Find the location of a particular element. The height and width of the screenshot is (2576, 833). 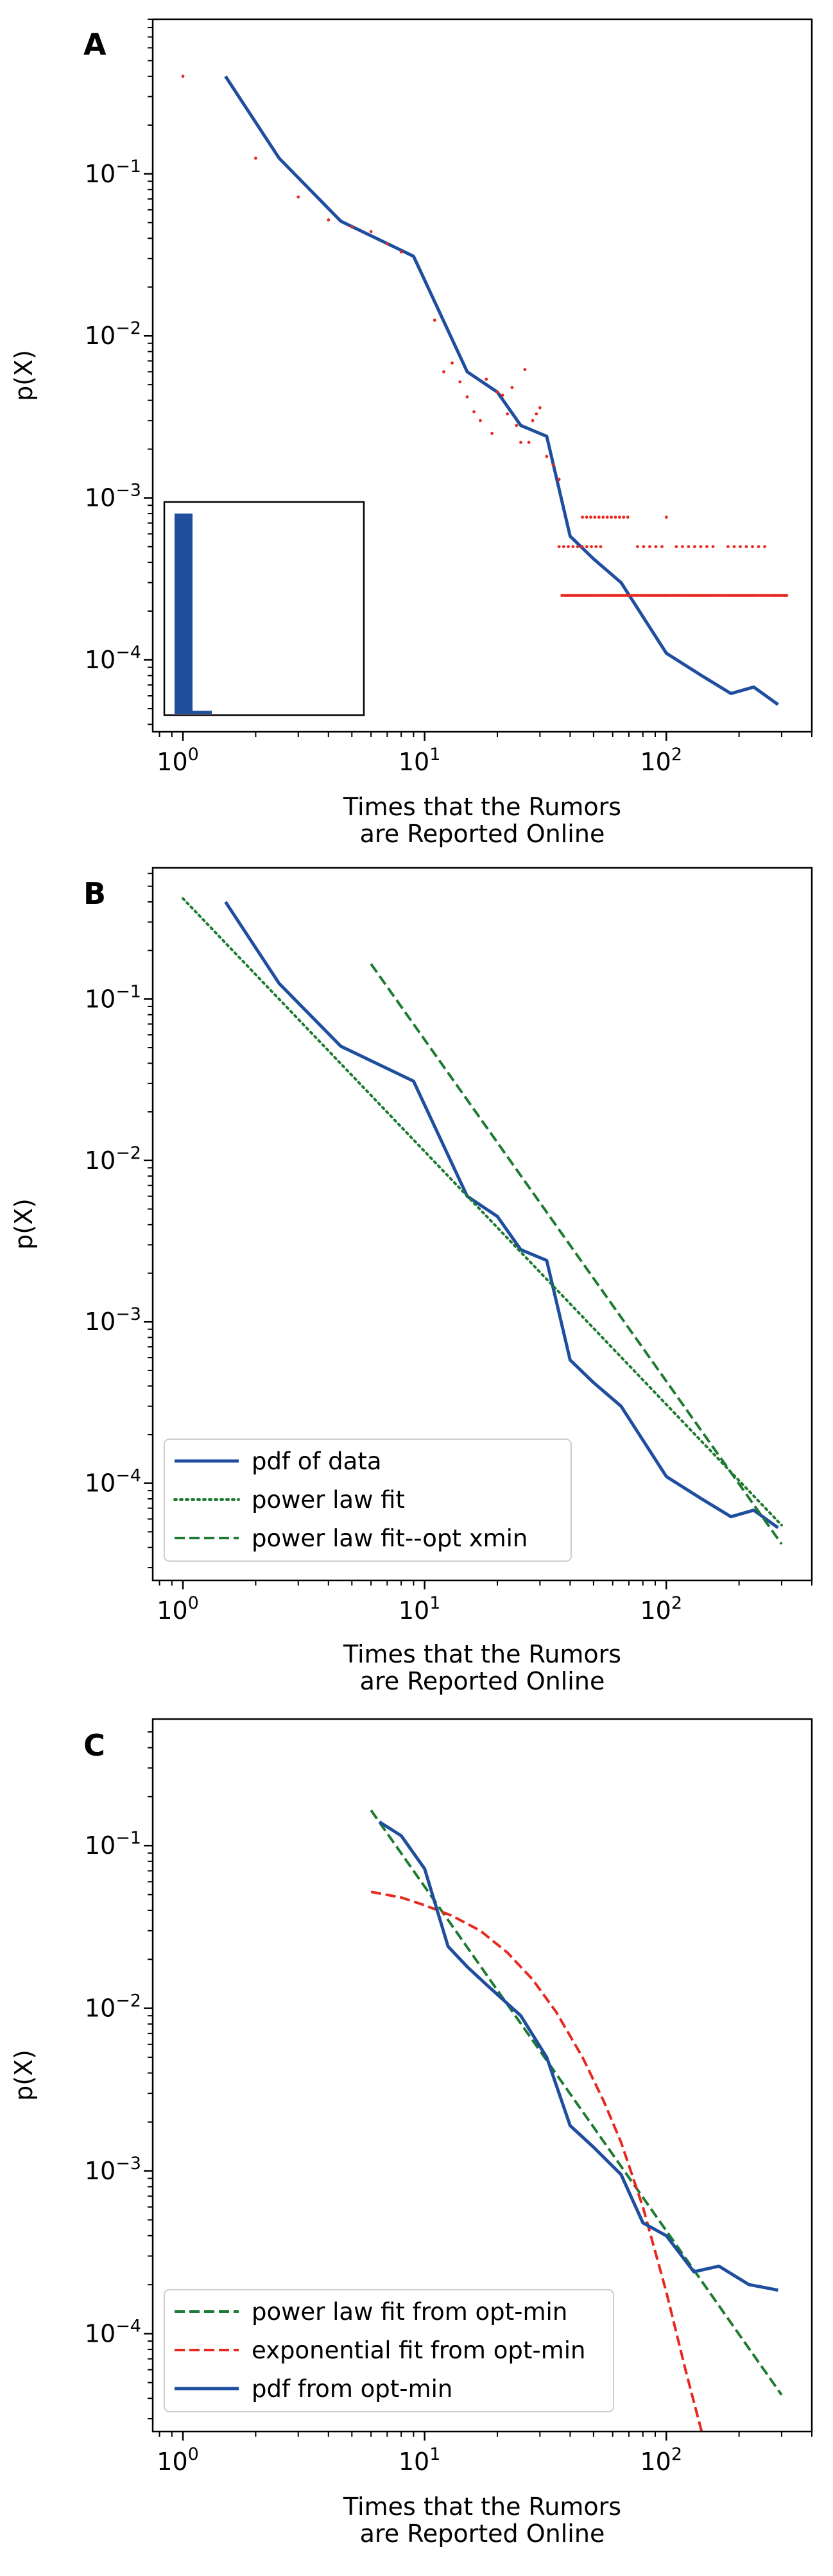

legend-label: power law fit is located at coordinates (328, 1500).